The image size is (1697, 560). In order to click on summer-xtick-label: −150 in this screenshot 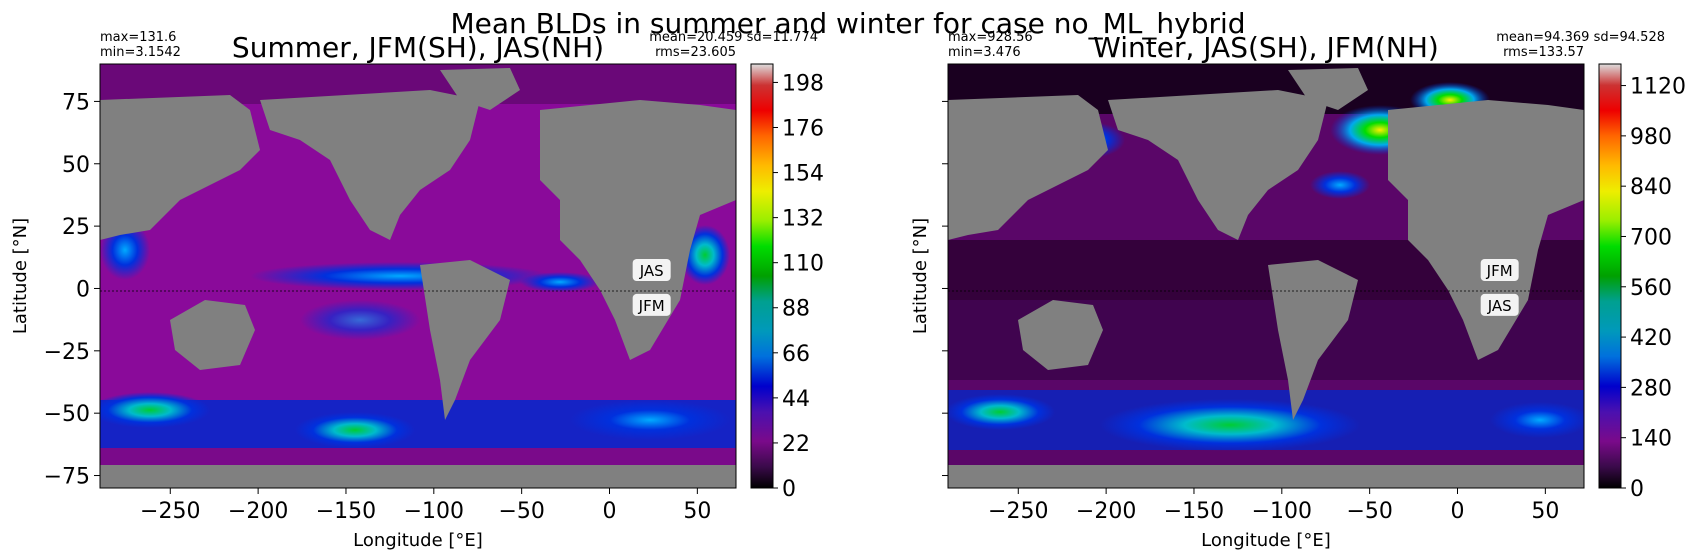, I will do `click(346, 511)`.